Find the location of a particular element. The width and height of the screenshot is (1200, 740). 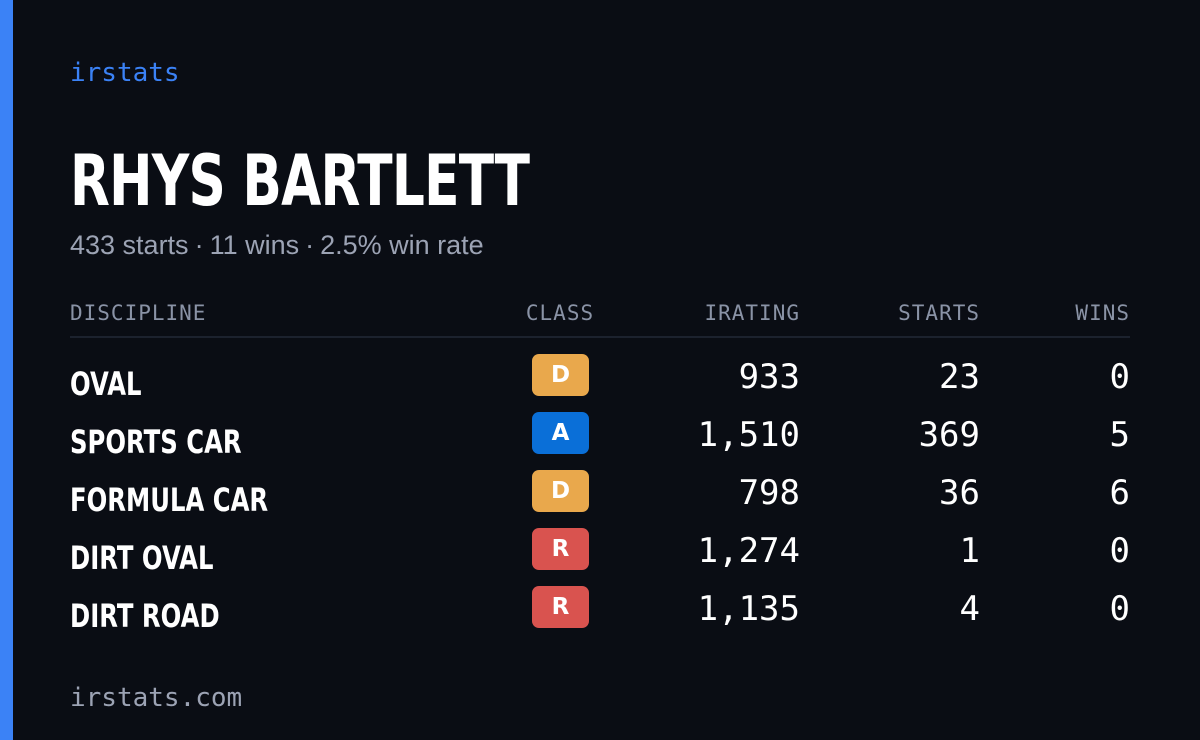

header-wins: WINS is located at coordinates (1102, 313).